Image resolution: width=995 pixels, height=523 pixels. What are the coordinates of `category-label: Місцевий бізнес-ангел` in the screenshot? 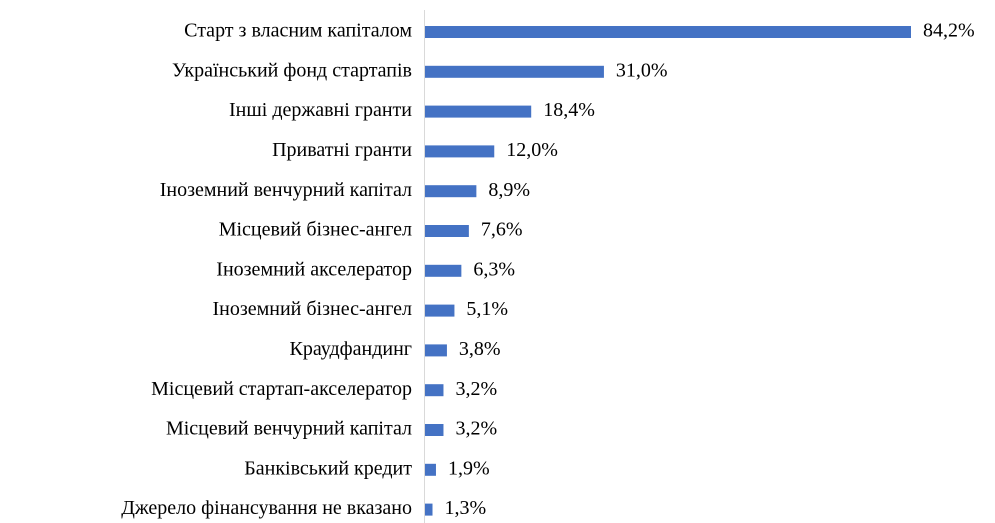 It's located at (315, 230).